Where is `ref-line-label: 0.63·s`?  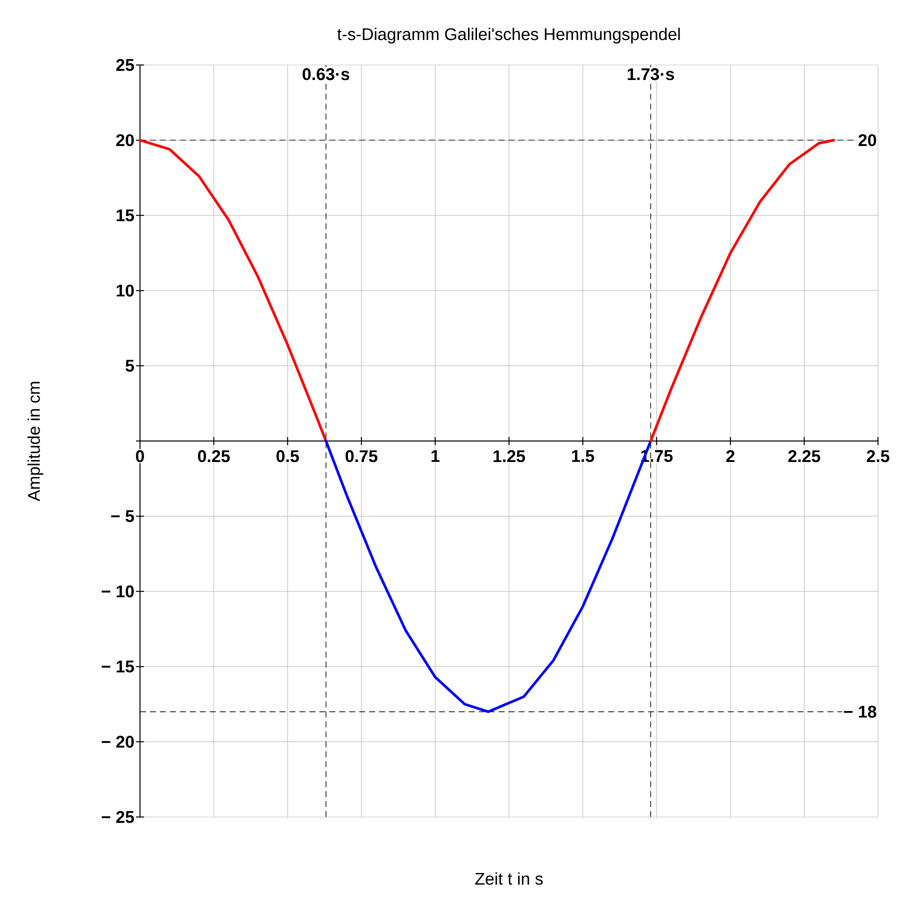 ref-line-label: 0.63·s is located at coordinates (326, 74).